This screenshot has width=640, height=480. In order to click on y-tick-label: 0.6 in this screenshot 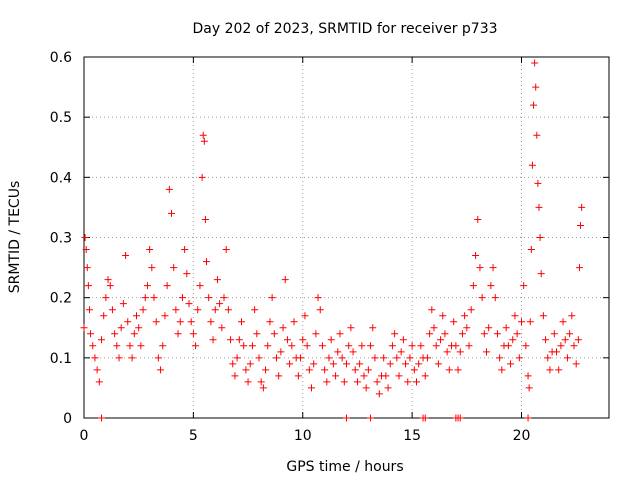, I will do `click(61, 58)`.